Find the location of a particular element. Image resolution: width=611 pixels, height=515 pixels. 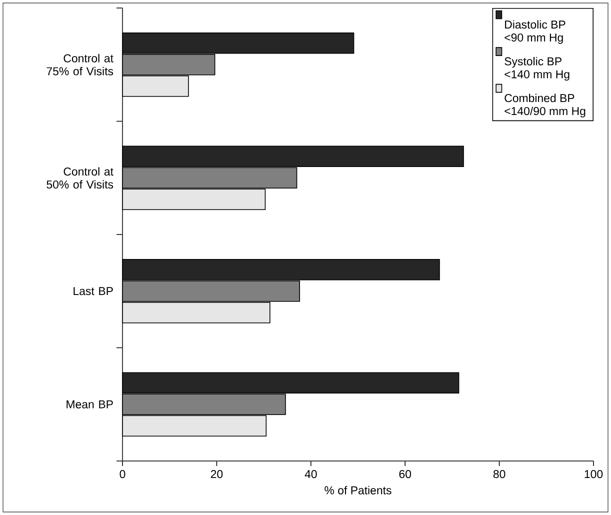

y-tick-label: Last BP is located at coordinates (93, 291).